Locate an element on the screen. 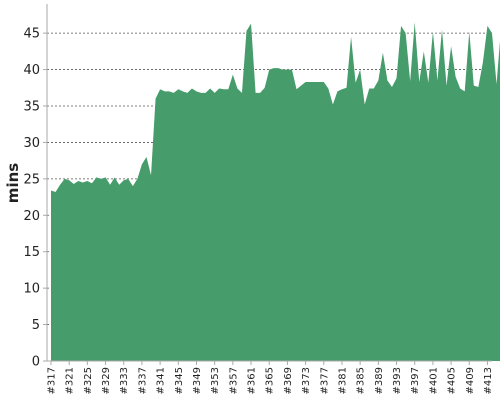 The image size is (500, 400). x-tick-label: #393 is located at coordinates (397, 380).